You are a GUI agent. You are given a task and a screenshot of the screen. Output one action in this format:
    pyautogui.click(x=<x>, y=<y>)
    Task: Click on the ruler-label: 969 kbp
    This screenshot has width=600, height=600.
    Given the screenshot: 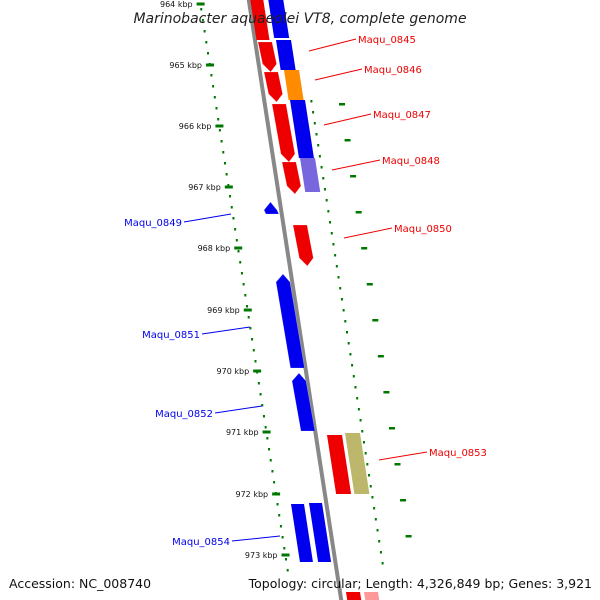 What is the action you would take?
    pyautogui.click(x=223, y=310)
    